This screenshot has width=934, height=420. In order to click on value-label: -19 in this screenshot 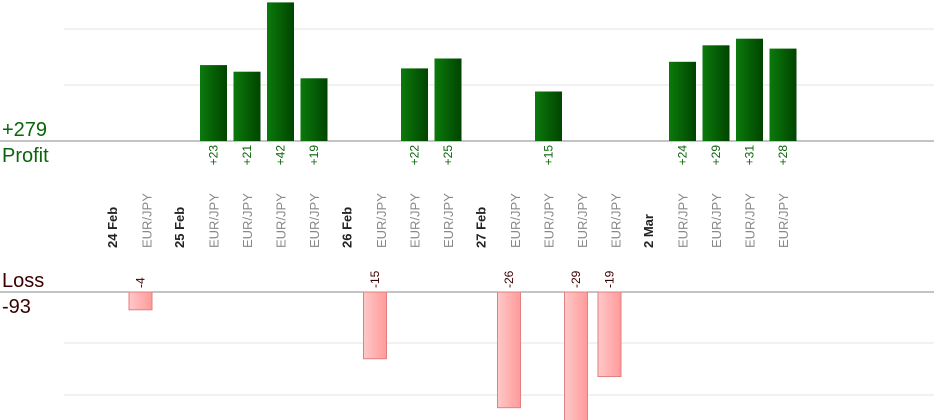, I will do `click(610, 279)`.